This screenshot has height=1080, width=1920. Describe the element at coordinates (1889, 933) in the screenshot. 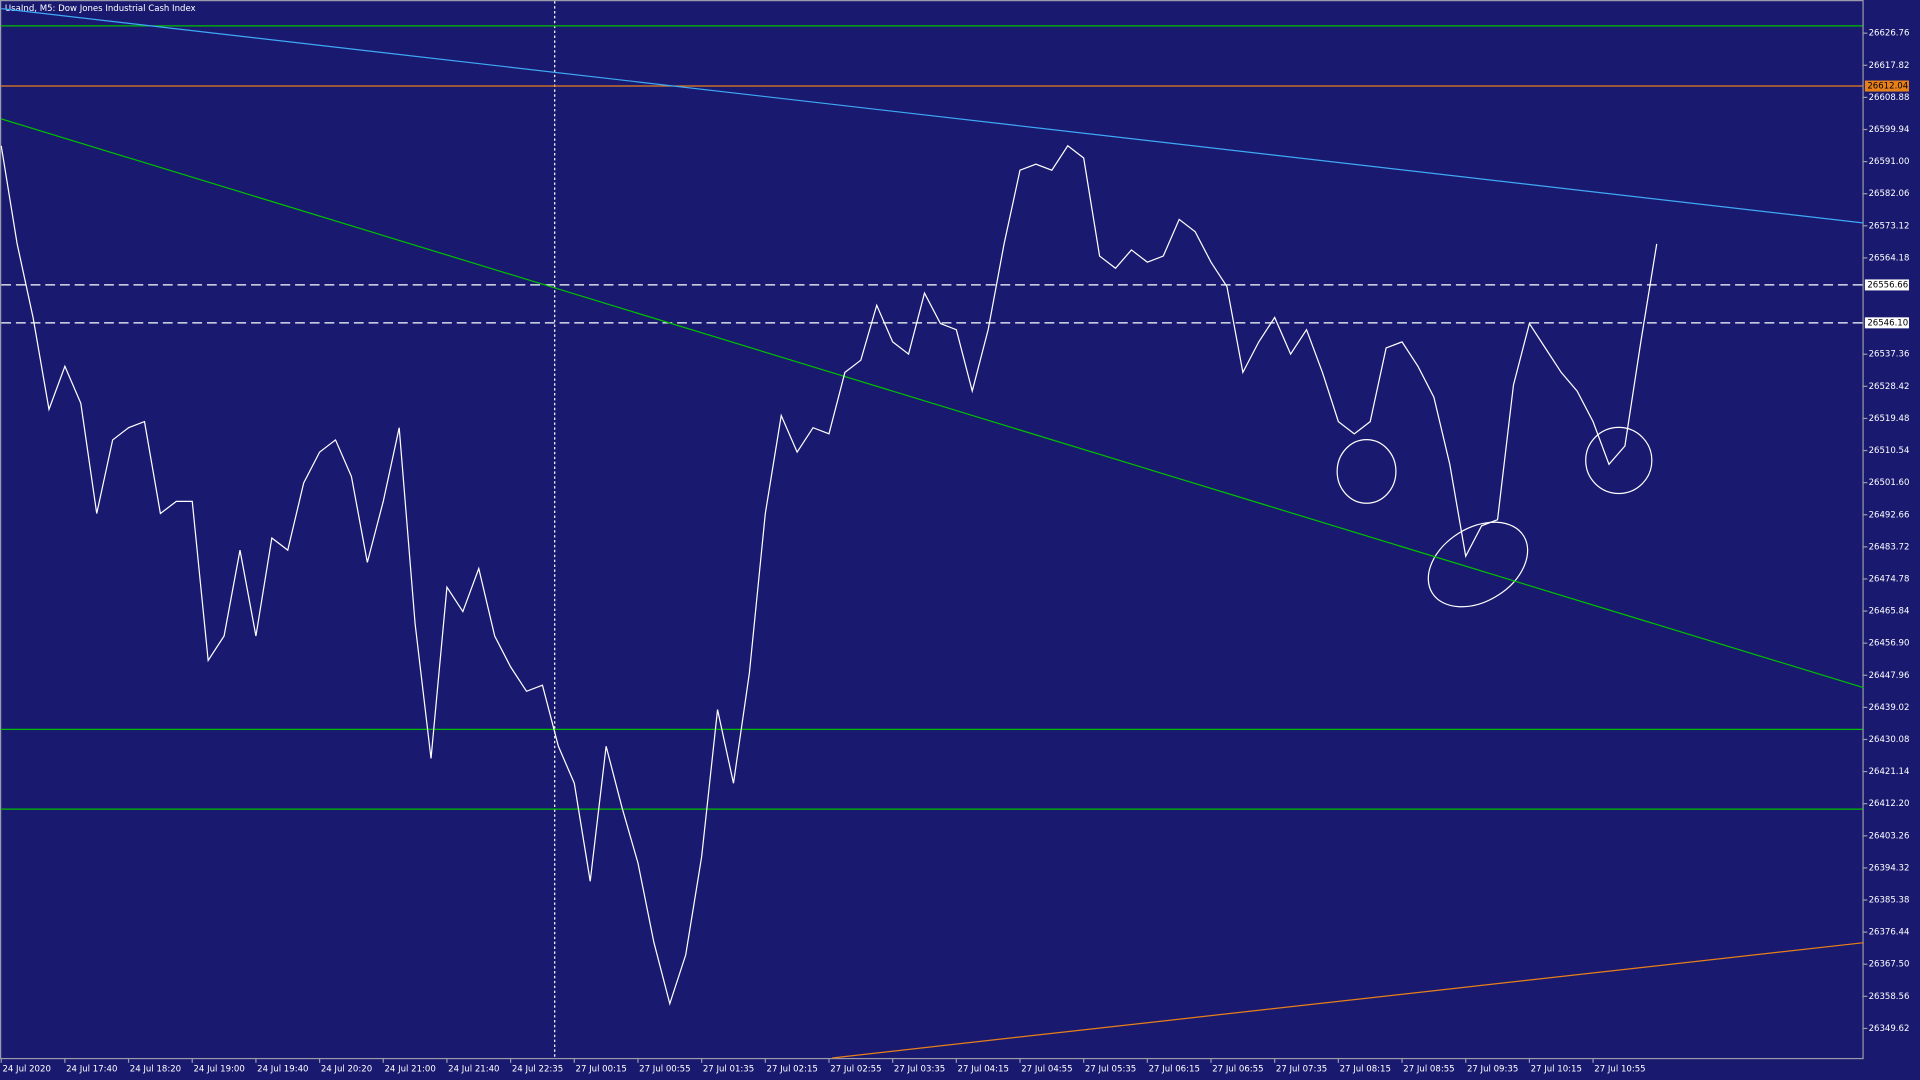

I see `y-tick-label: 26376.44` at that location.